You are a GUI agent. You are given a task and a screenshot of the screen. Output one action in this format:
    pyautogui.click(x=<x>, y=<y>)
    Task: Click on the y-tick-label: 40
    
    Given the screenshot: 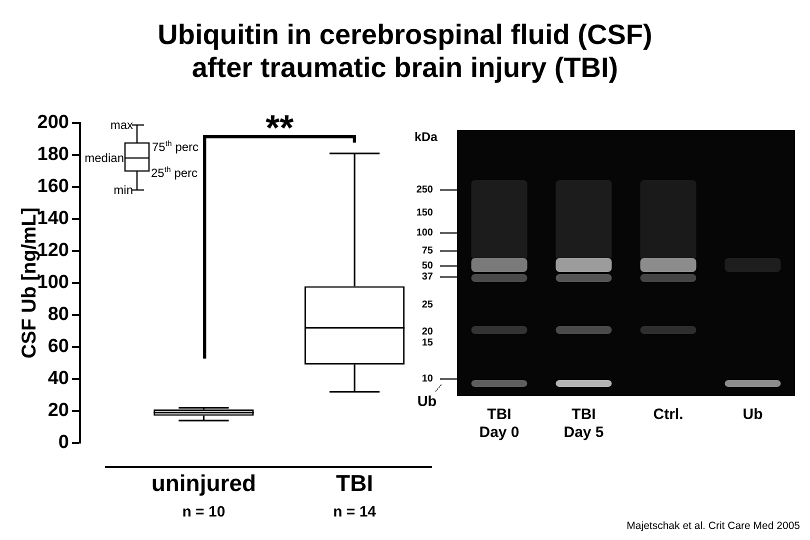 What is the action you would take?
    pyautogui.click(x=58, y=379)
    